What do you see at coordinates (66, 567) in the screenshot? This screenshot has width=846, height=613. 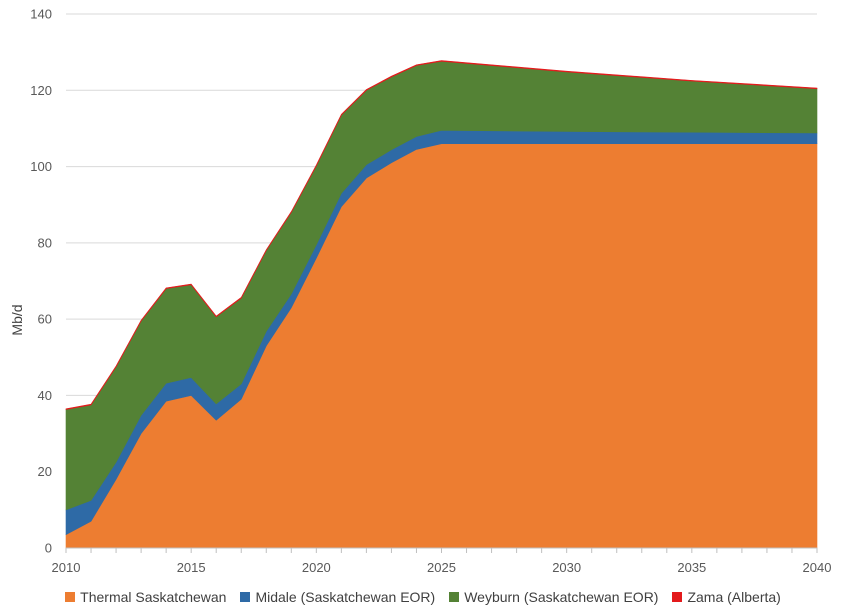 I see `x-tick-label: 2010` at bounding box center [66, 567].